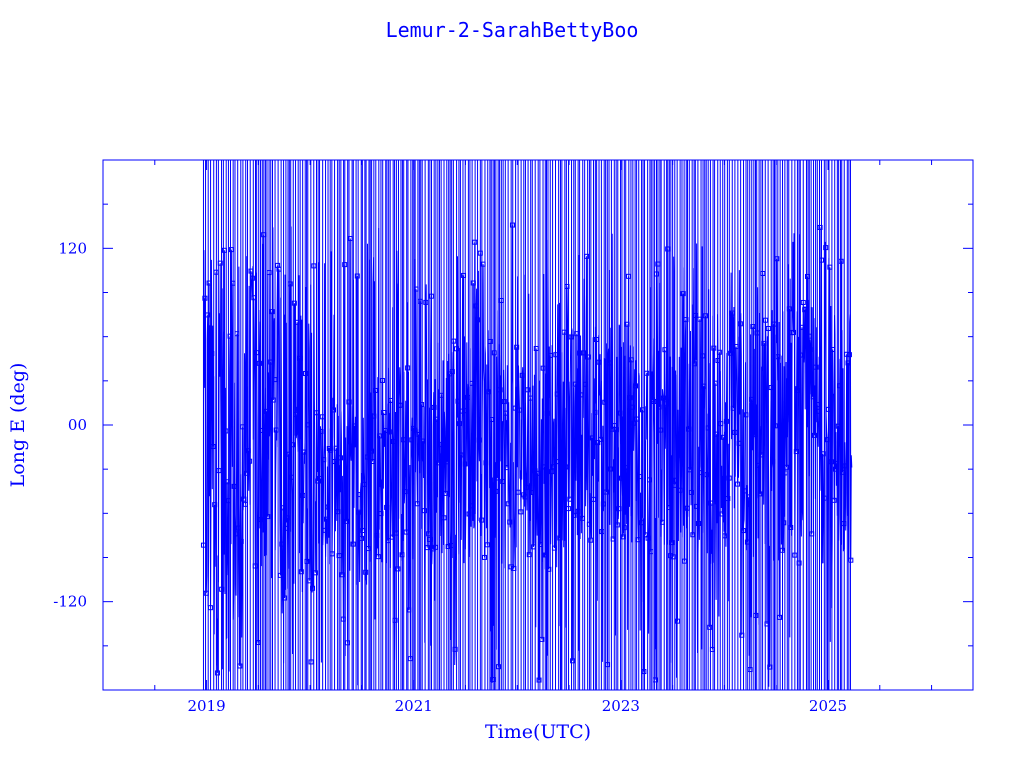 The width and height of the screenshot is (1024, 768). I want to click on chart-title: Lemur-2-SarahBettyBoo, so click(512, 30).